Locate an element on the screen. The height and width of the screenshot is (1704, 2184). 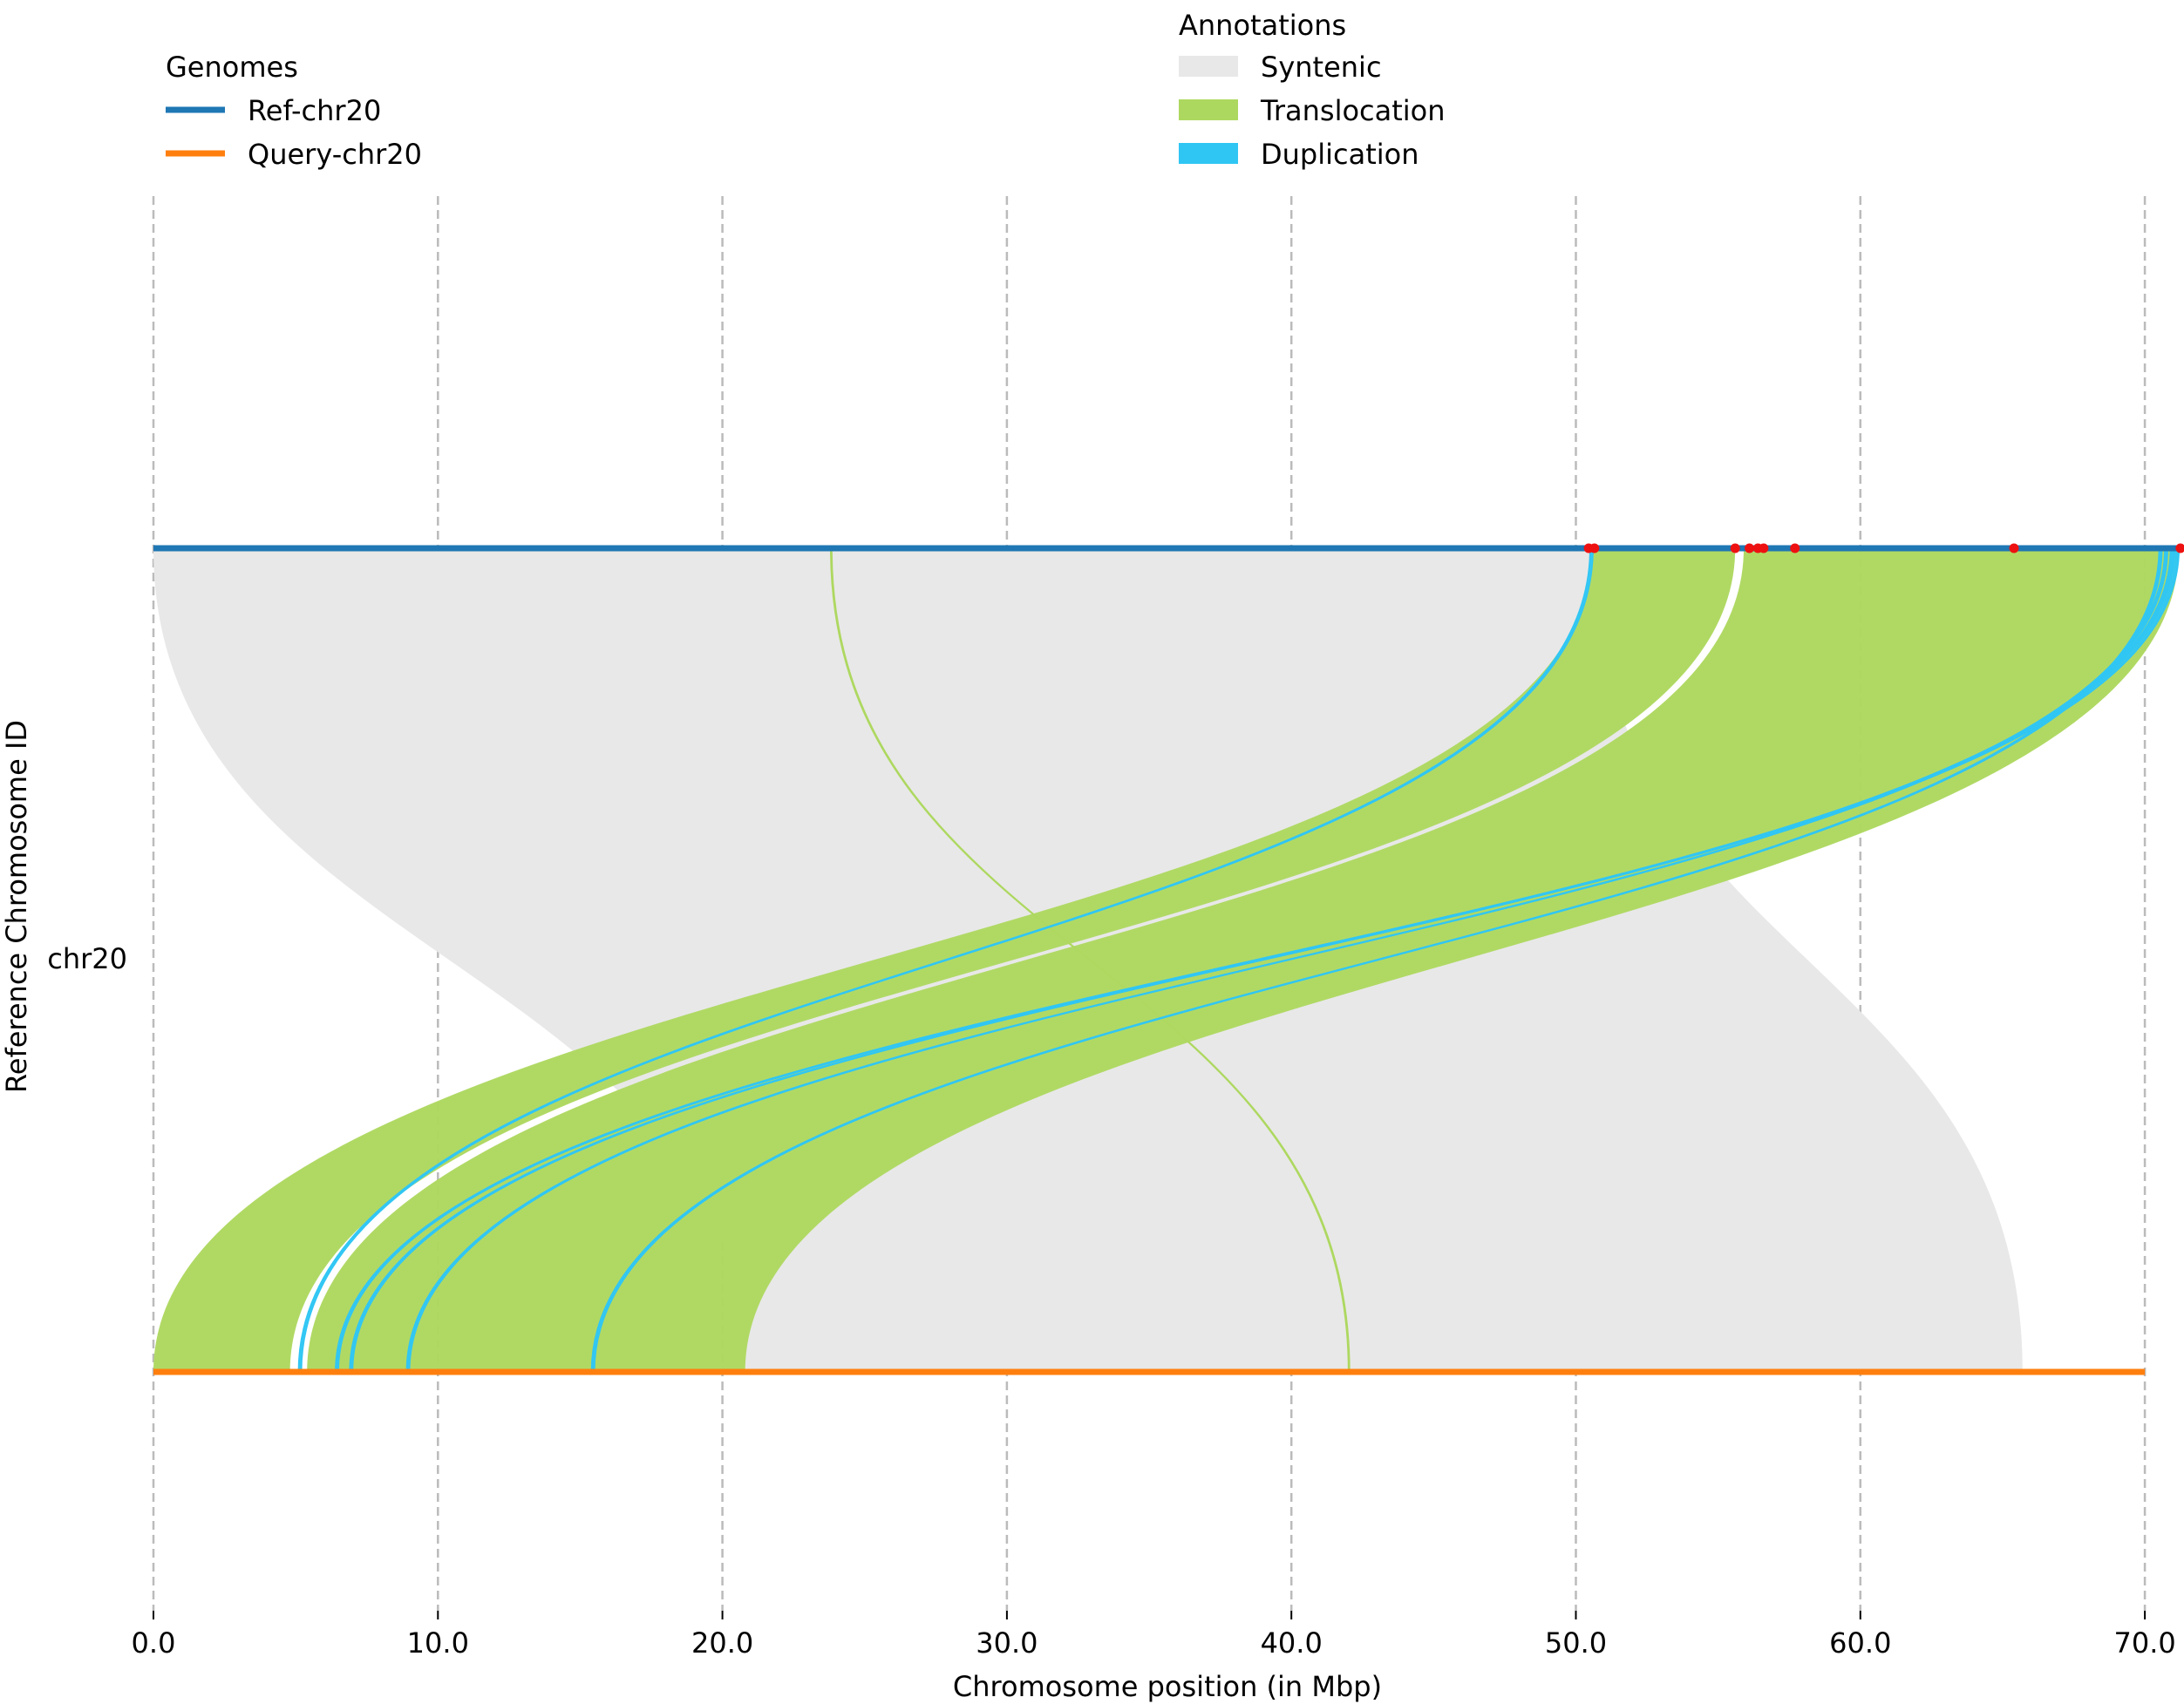
genomes-legend: Genomes Ref-chr20 Query-chr20 is located at coordinates (294, 111).